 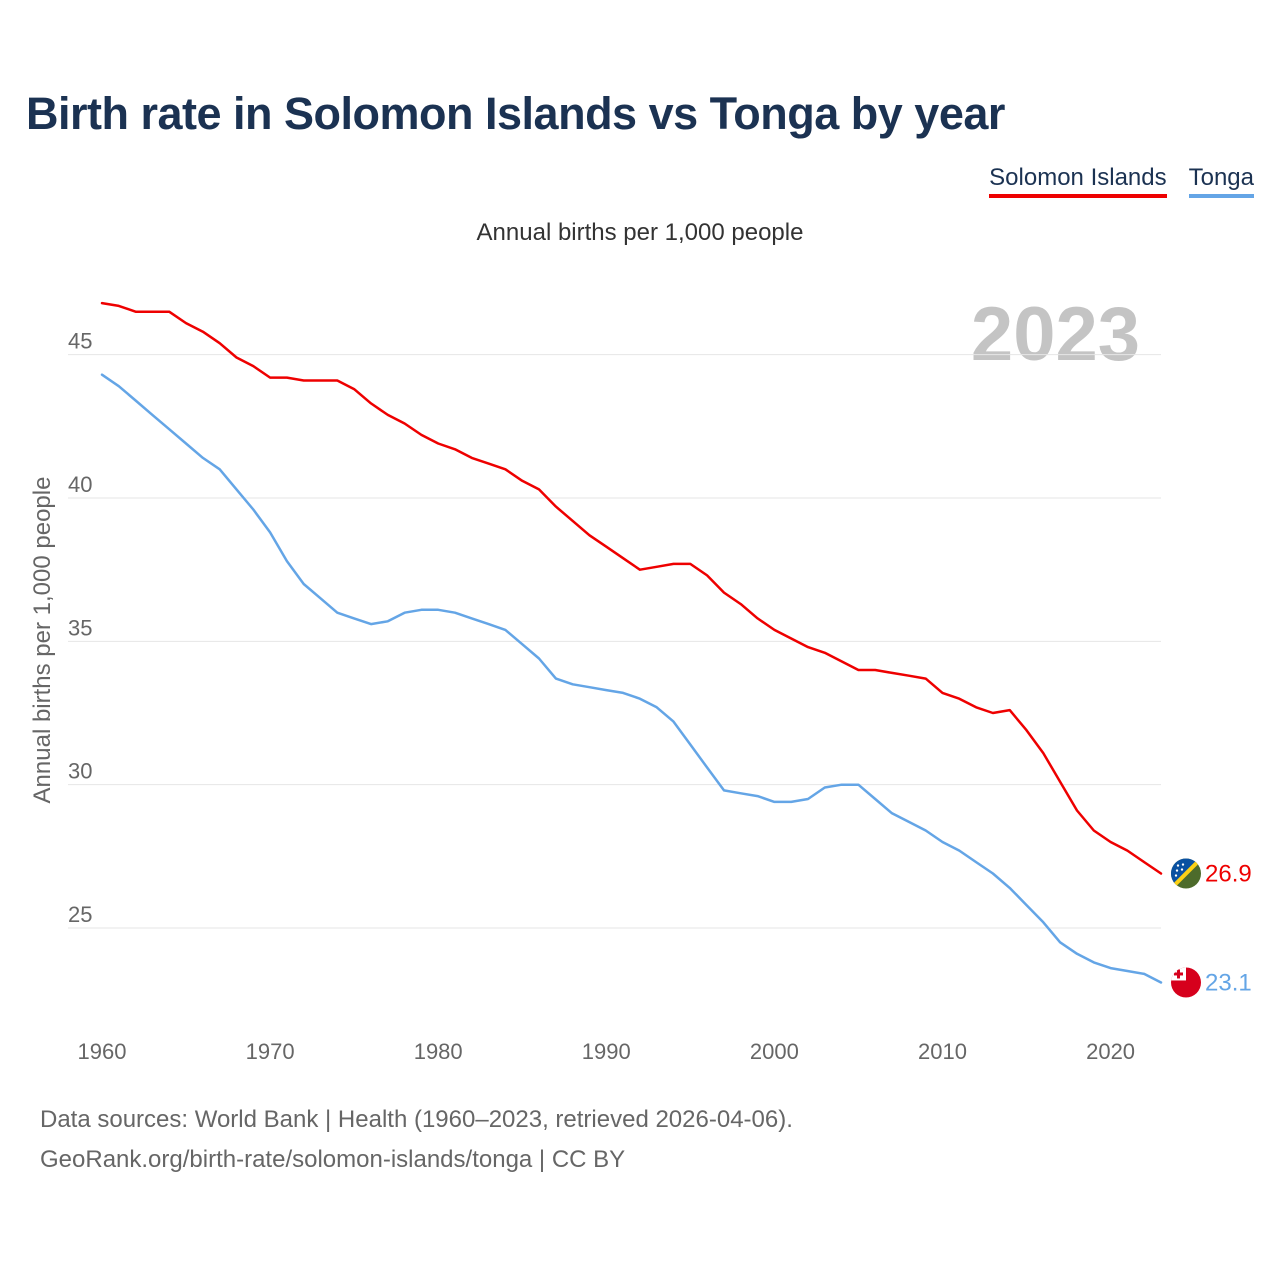 I want to click on x-tick-label: 1960, so click(x=102, y=1051).